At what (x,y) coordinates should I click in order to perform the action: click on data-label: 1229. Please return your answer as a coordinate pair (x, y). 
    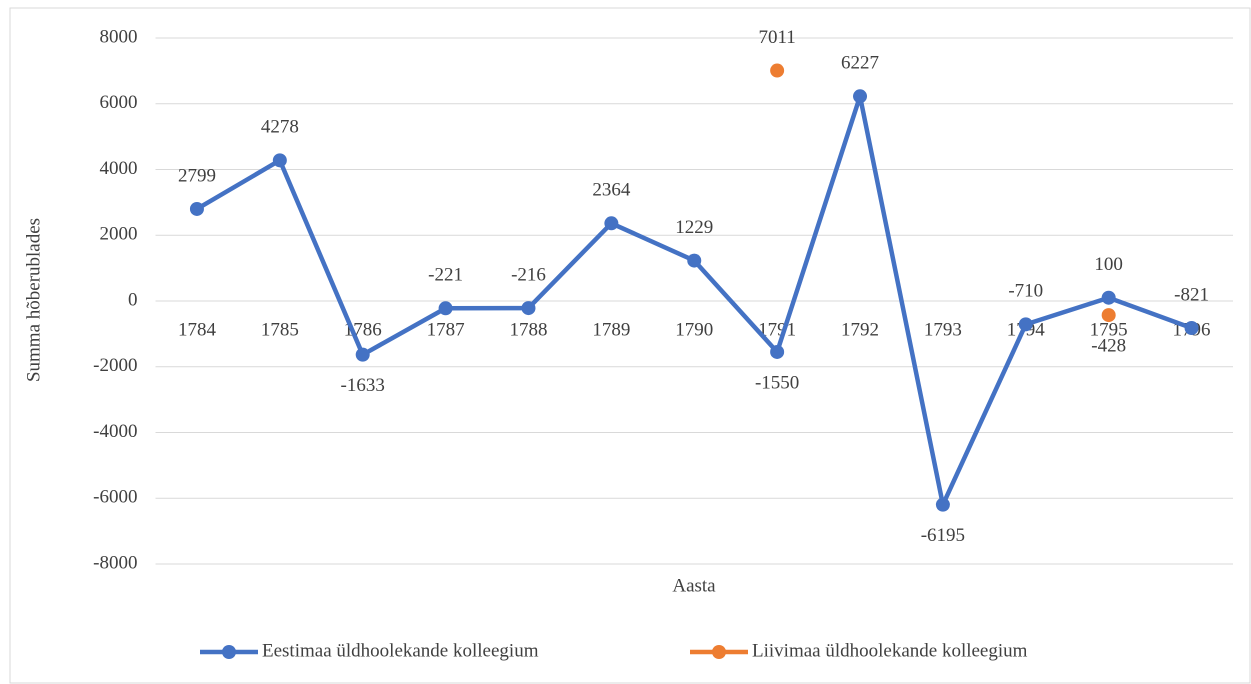
    Looking at the image, I should click on (694, 227).